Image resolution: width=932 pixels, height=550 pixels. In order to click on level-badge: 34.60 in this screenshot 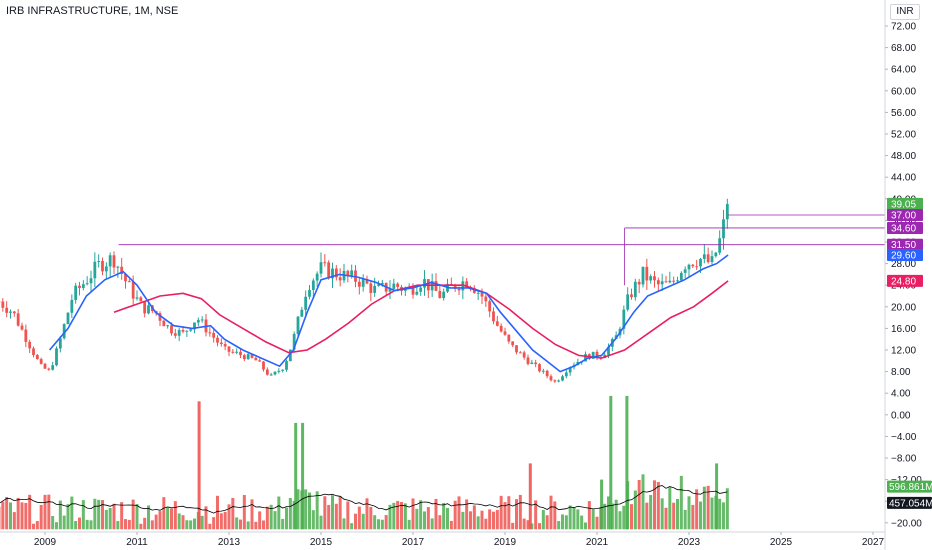, I will do `click(903, 228)`.